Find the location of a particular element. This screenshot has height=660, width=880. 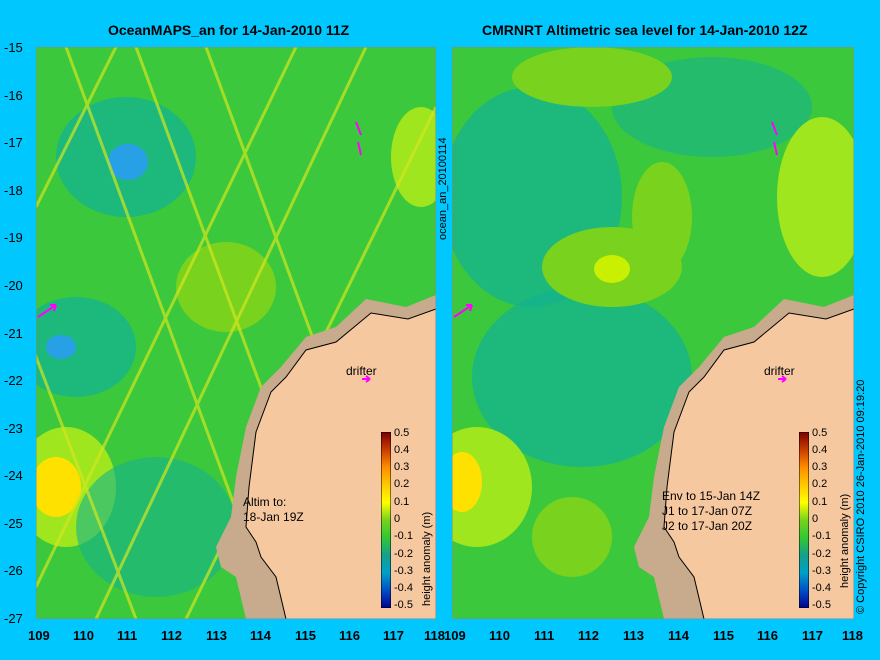

y-tick: -25 is located at coordinates (13, 523).